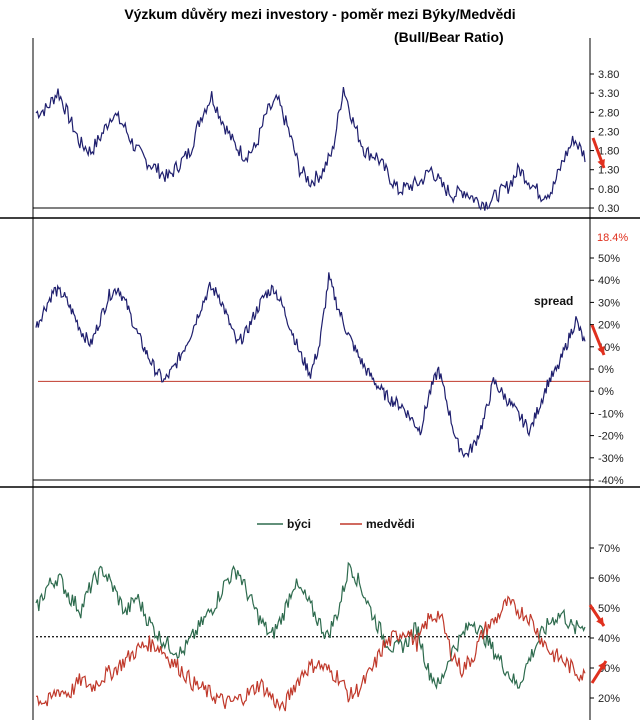  Describe the element at coordinates (611, 481) in the screenshot. I see `spread-tick-label: -40%` at that location.